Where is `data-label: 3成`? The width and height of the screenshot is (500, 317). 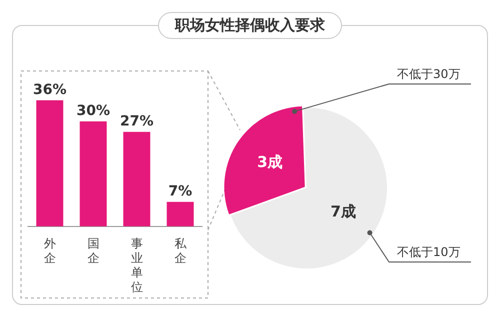
data-label: 3成 is located at coordinates (270, 162).